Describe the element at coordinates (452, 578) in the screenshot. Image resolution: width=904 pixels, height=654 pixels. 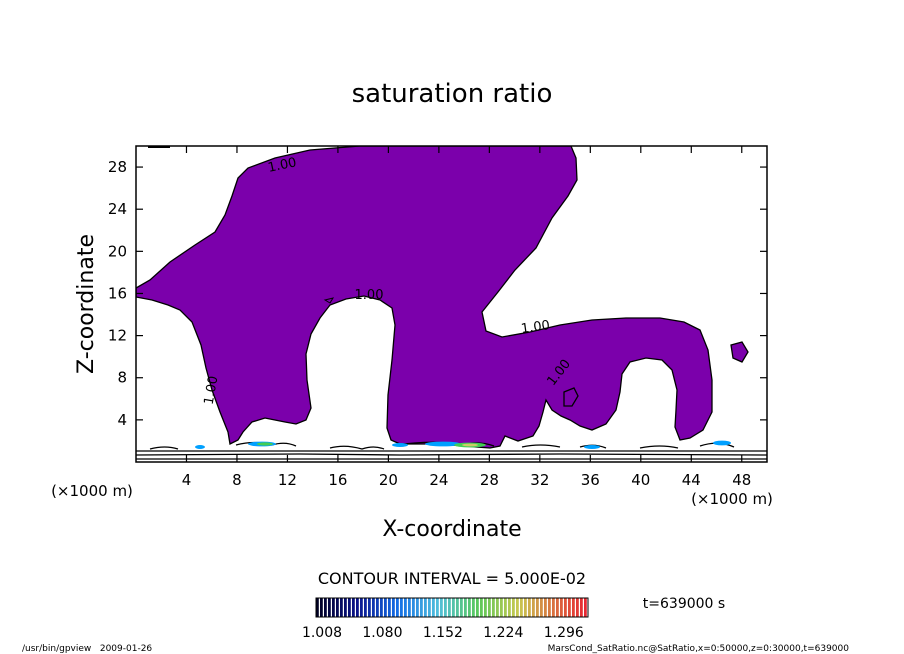
I see `contour-interval: CONTOUR INTERVAL = 5.000E-02` at that location.